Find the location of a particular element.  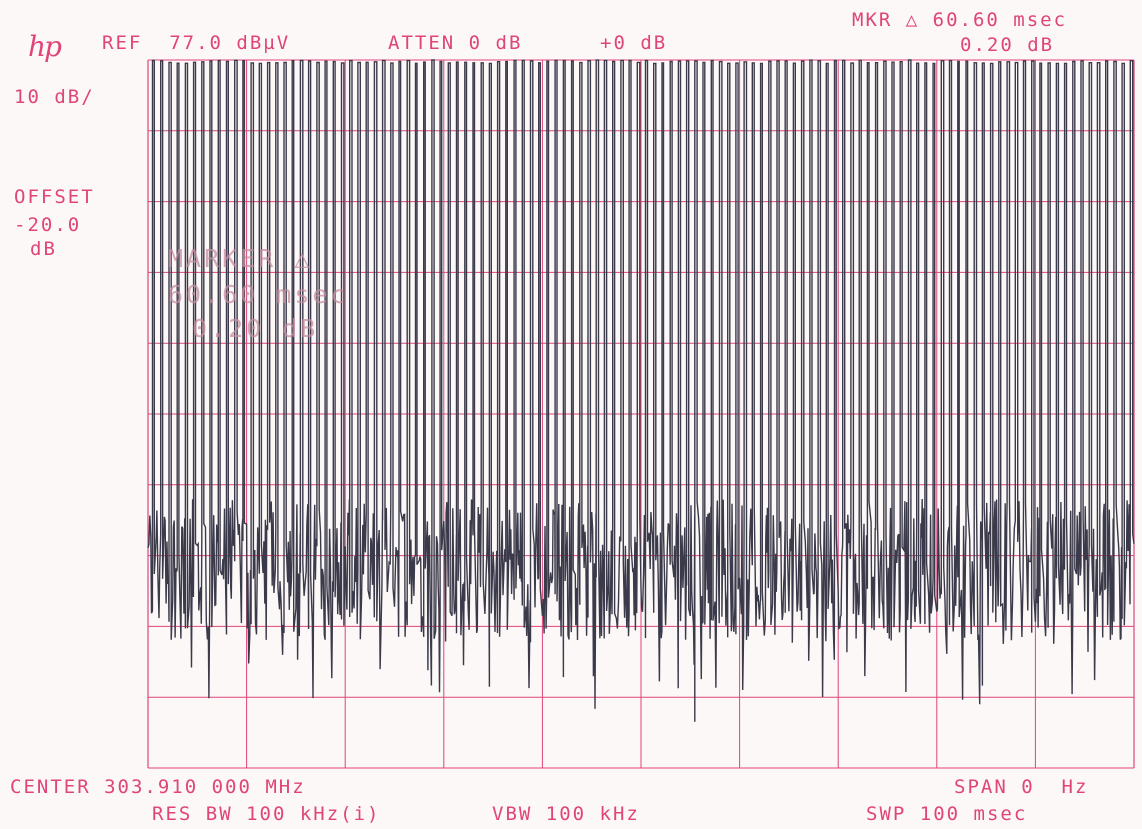

offset-value: -20.0 is located at coordinates (48, 225).